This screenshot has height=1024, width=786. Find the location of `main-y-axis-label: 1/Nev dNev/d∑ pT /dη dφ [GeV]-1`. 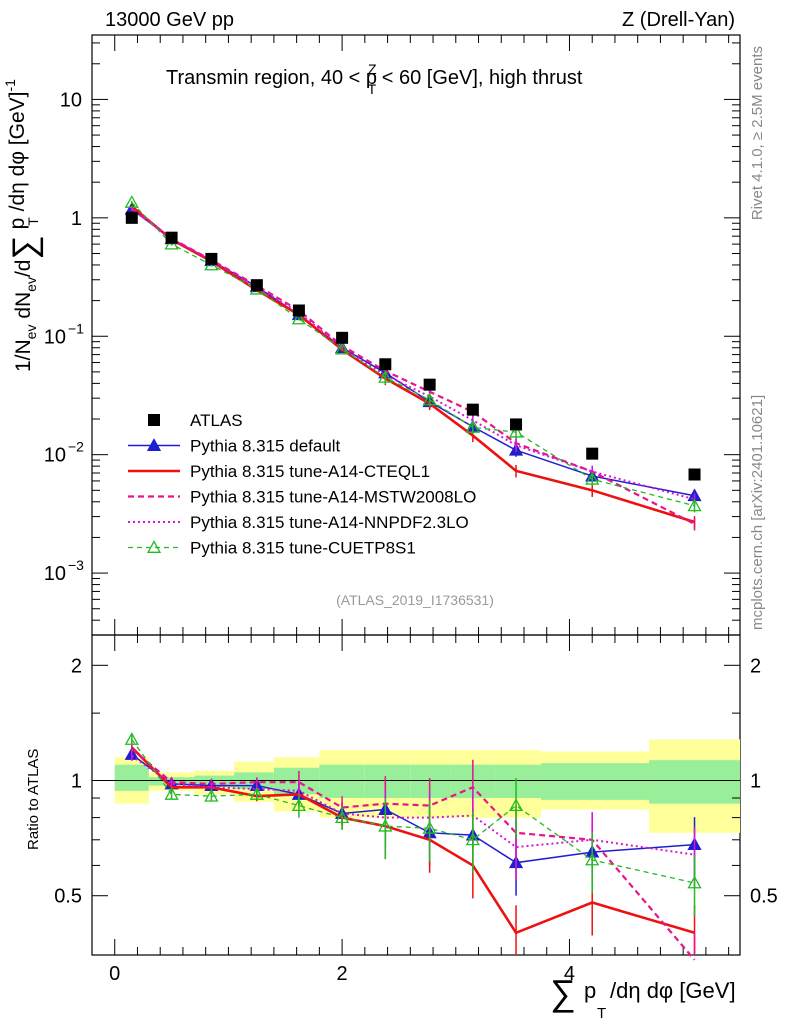

main-y-axis-label: 1/Nev dNev/d∑ pT /dη dφ [GeV]-1 is located at coordinates (23, 225).